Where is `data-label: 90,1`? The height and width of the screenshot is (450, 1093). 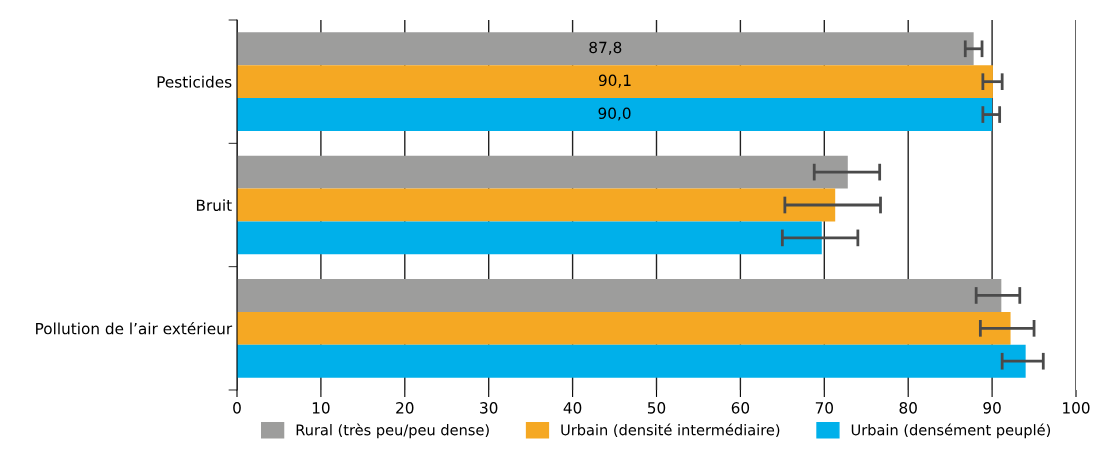
data-label: 90,1 is located at coordinates (614, 81).